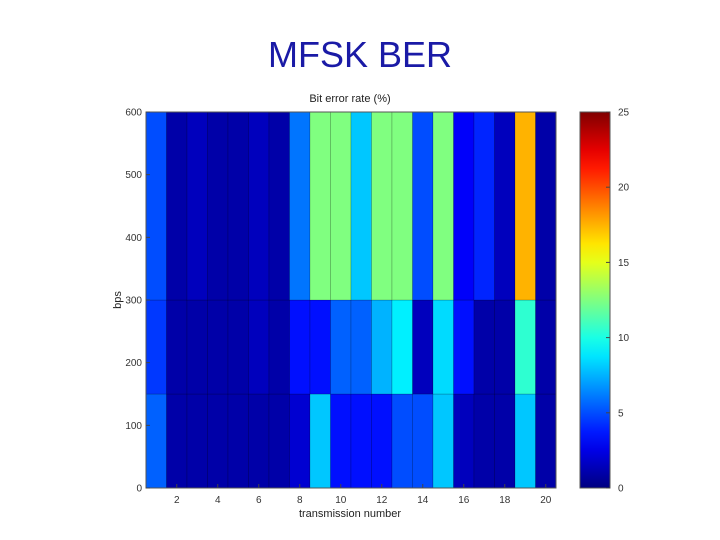  I want to click on y-tick-label: 600, so click(133, 113).